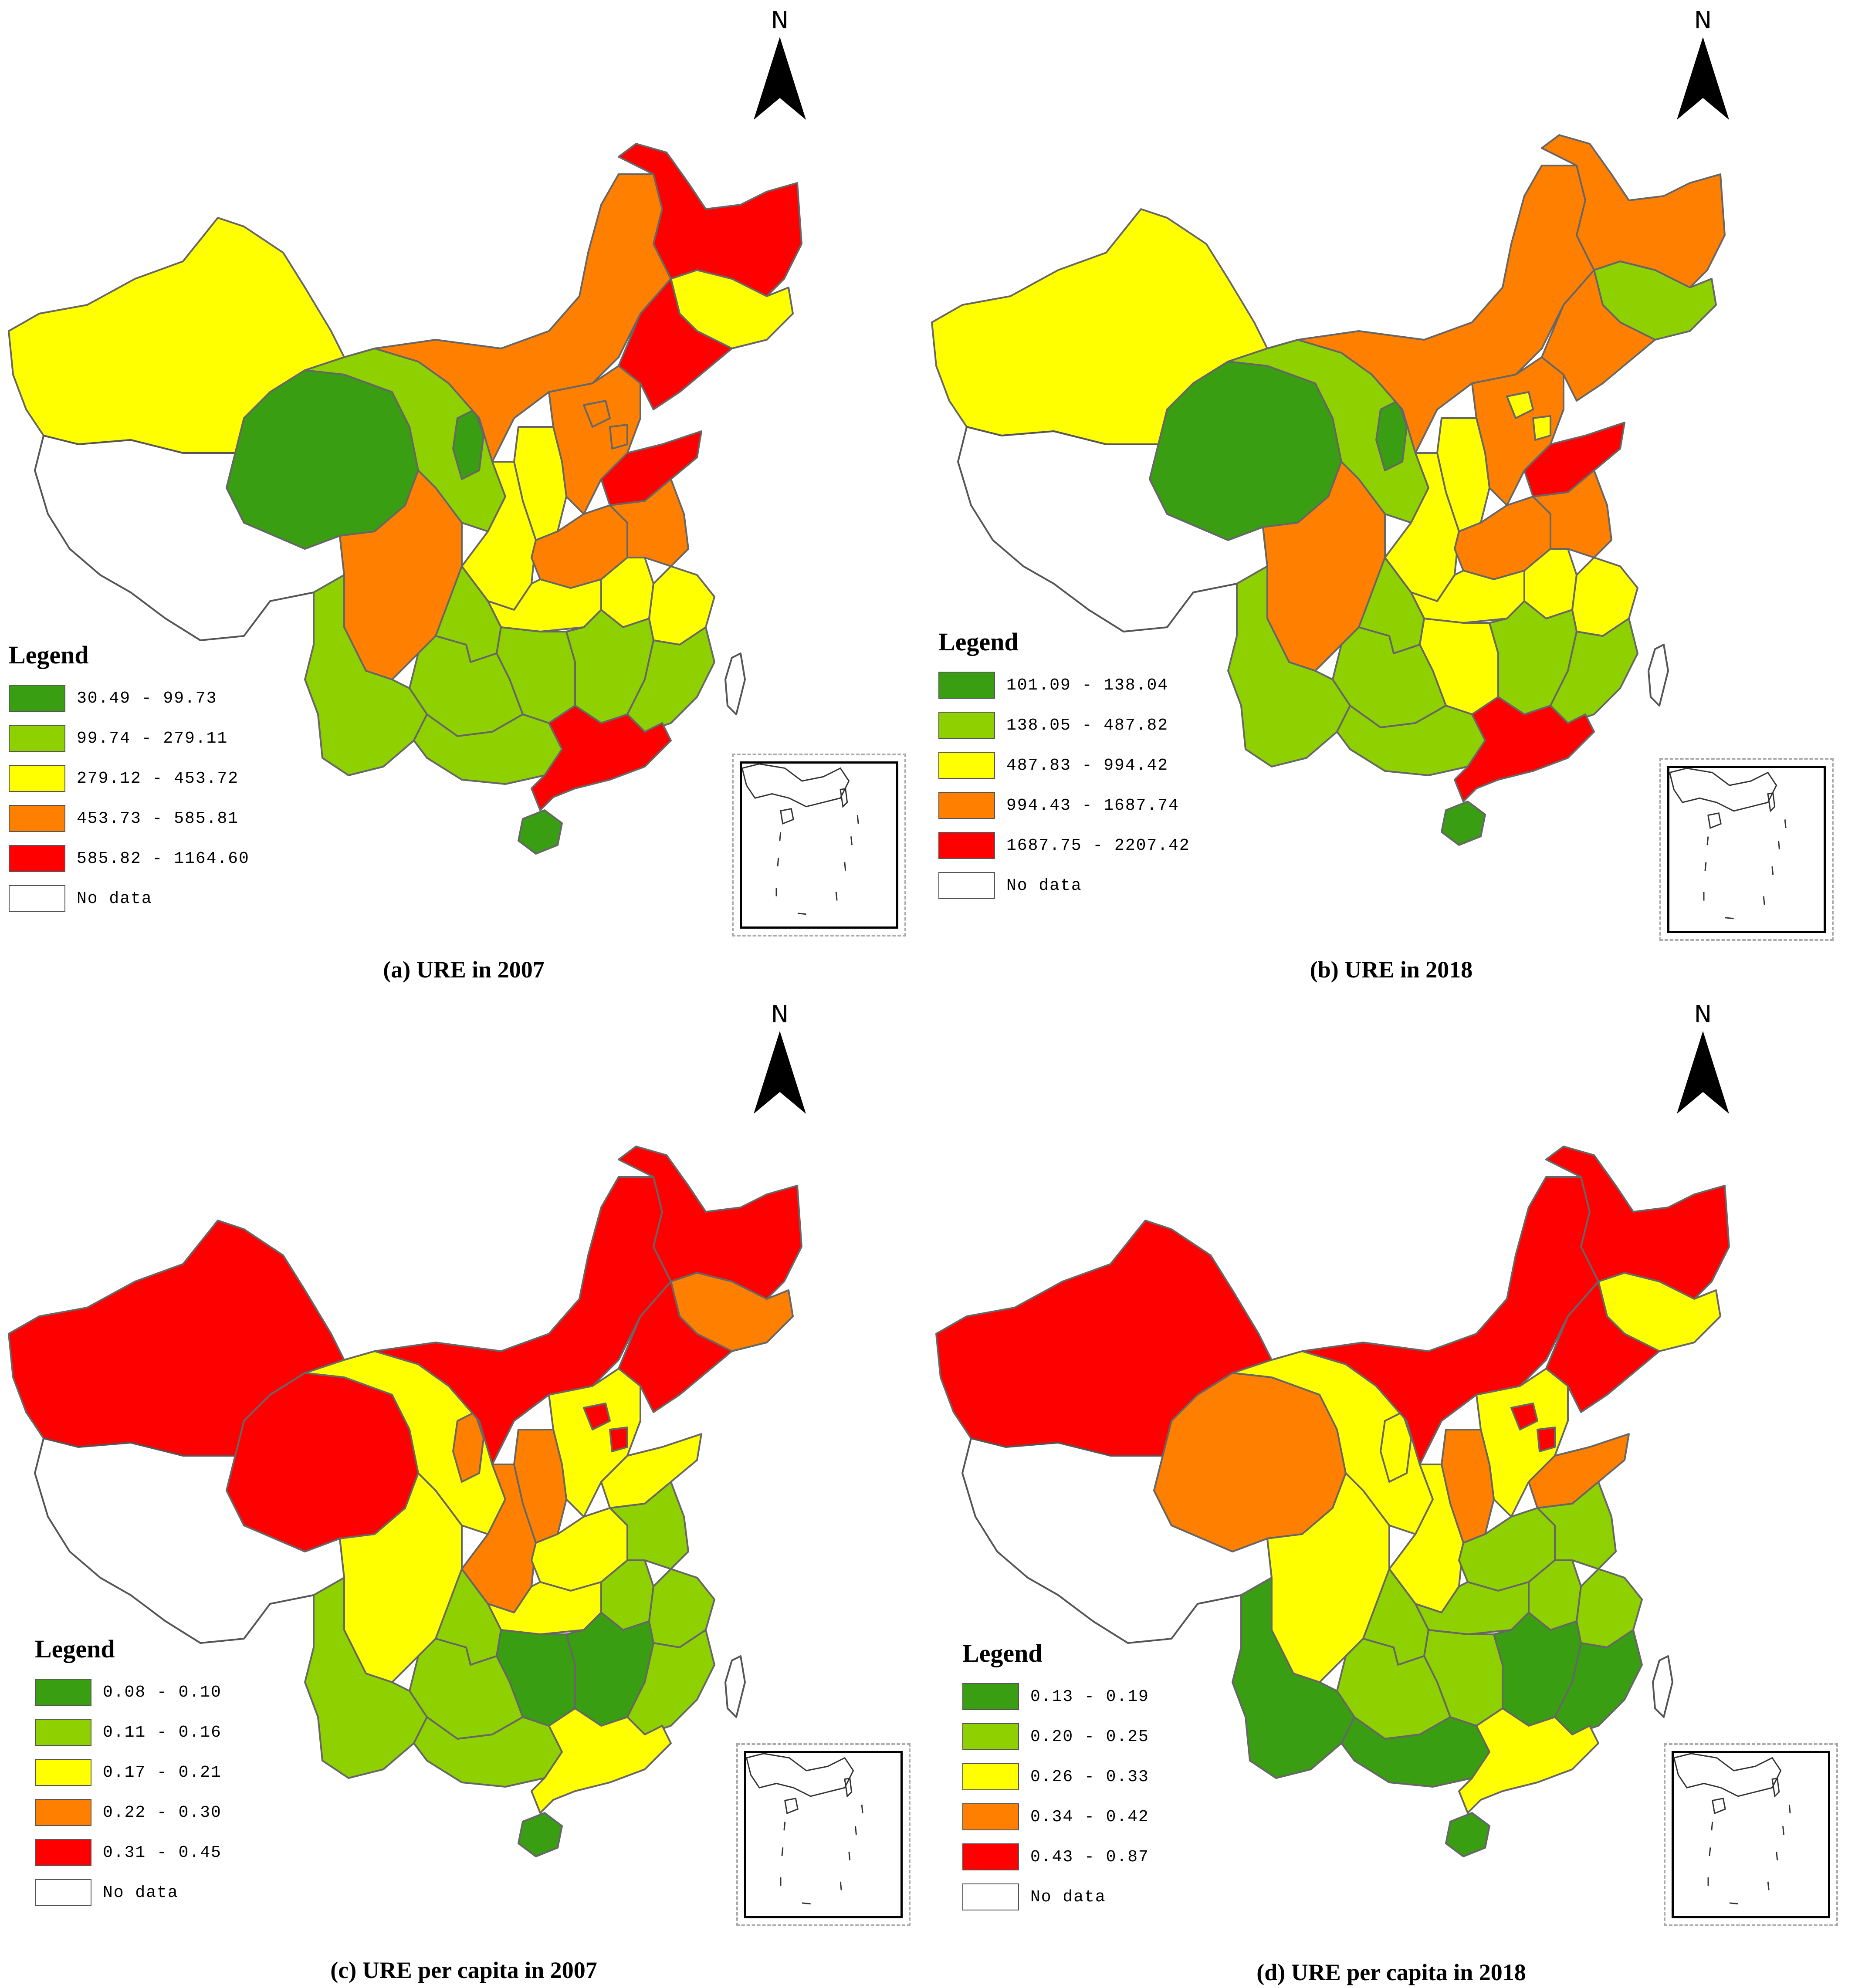  I want to click on legend-item: 0.26 - 0.33, so click(1055, 1777).